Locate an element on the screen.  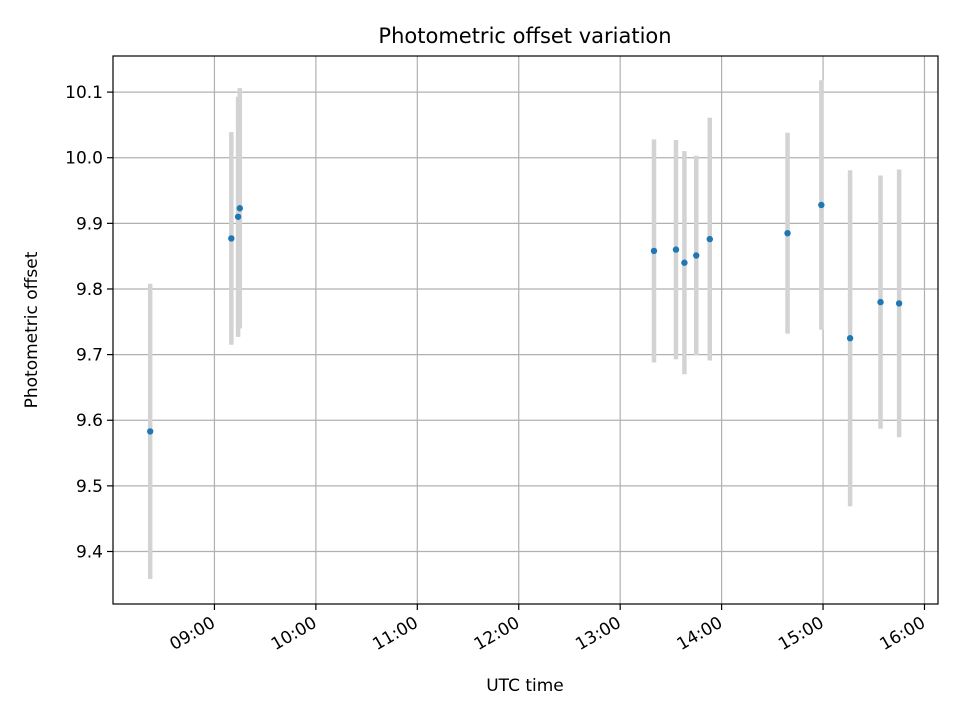
y-tick-label: 9.8 is located at coordinates (89, 290).